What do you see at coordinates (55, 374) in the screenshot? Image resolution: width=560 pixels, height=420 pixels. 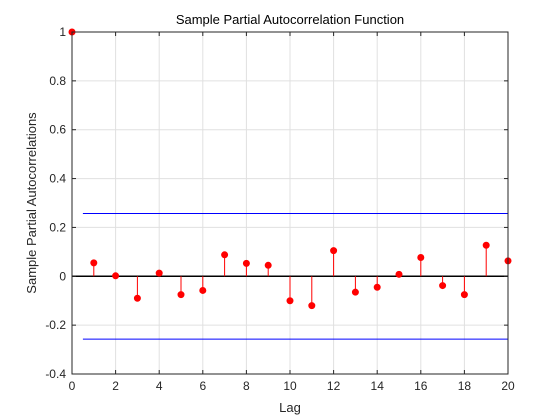 I see `y-tick-label: -0.4` at bounding box center [55, 374].